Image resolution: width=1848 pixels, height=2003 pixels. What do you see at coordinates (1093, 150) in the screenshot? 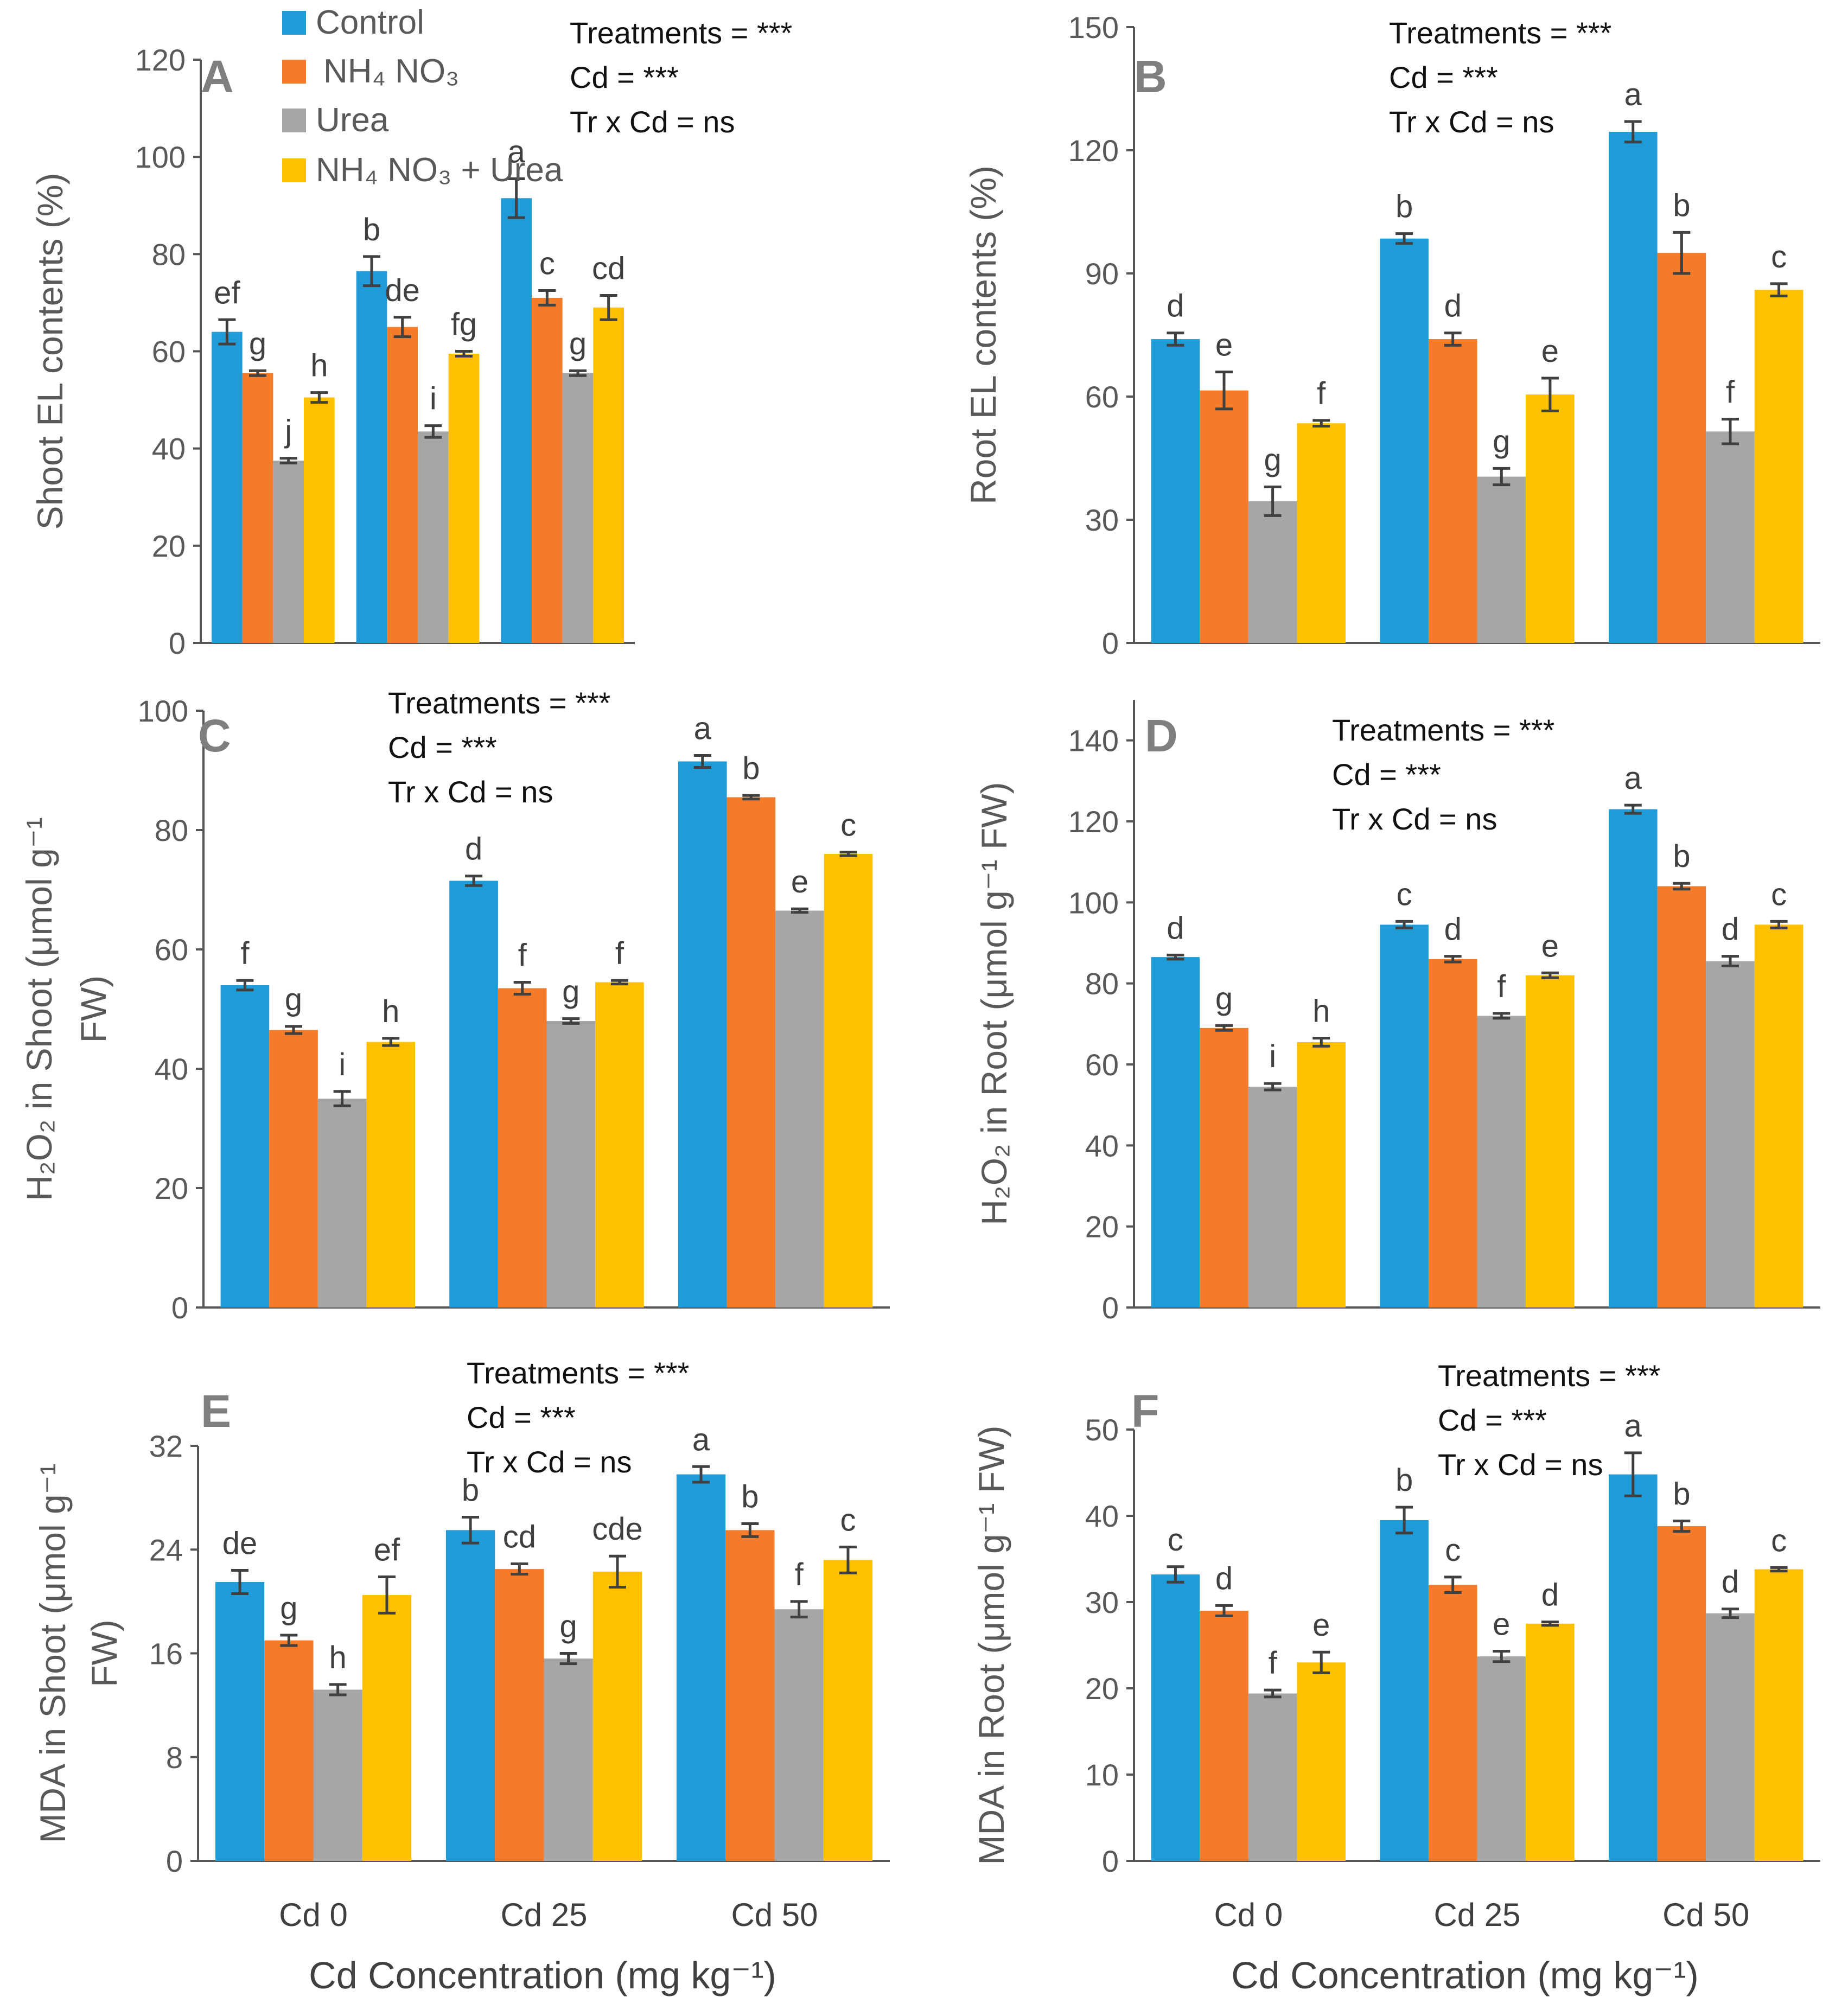
I see `y-tick-label-b: 120` at bounding box center [1093, 150].